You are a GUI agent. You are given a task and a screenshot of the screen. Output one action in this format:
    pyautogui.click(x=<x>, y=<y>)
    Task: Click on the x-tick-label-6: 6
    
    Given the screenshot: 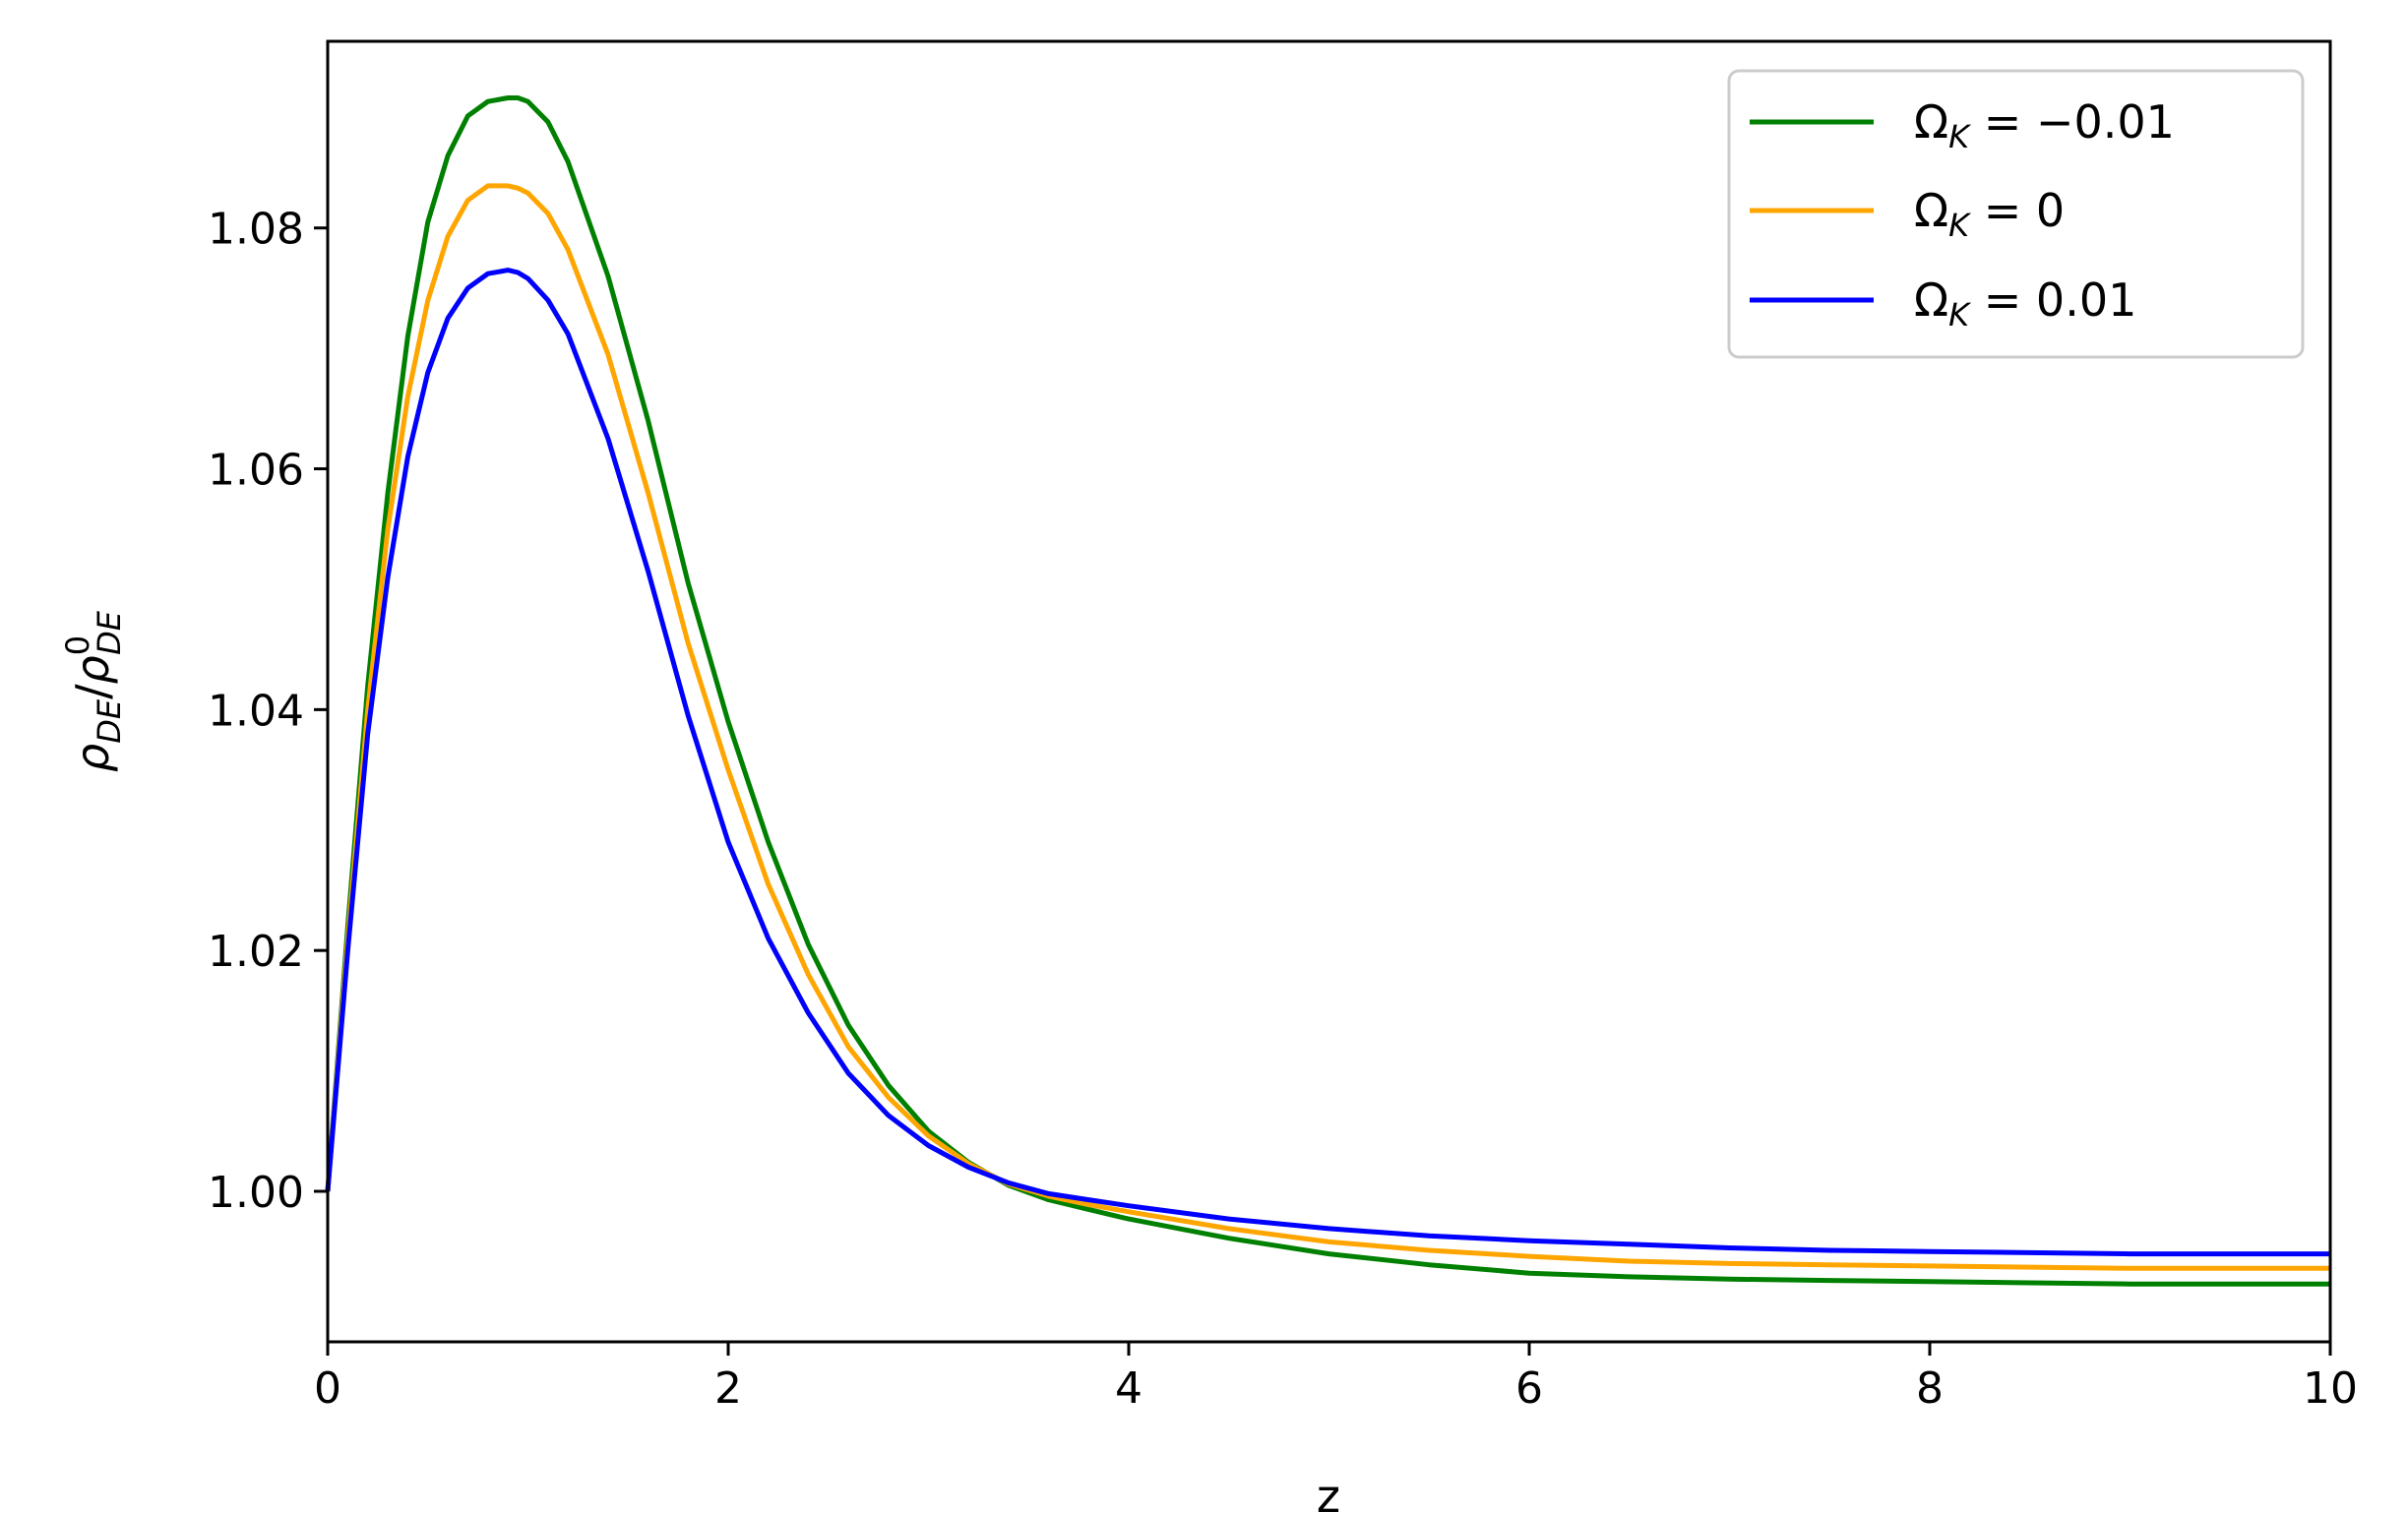 What is the action you would take?
    pyautogui.click(x=1529, y=1388)
    